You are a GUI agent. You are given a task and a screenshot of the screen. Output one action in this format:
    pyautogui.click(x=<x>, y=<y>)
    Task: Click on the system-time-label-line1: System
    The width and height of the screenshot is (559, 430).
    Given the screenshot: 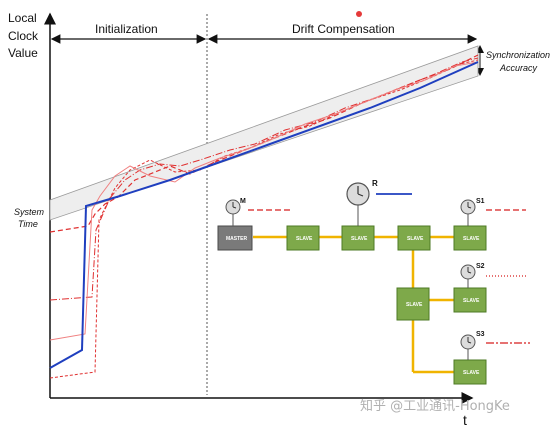 What is the action you would take?
    pyautogui.click(x=29, y=212)
    